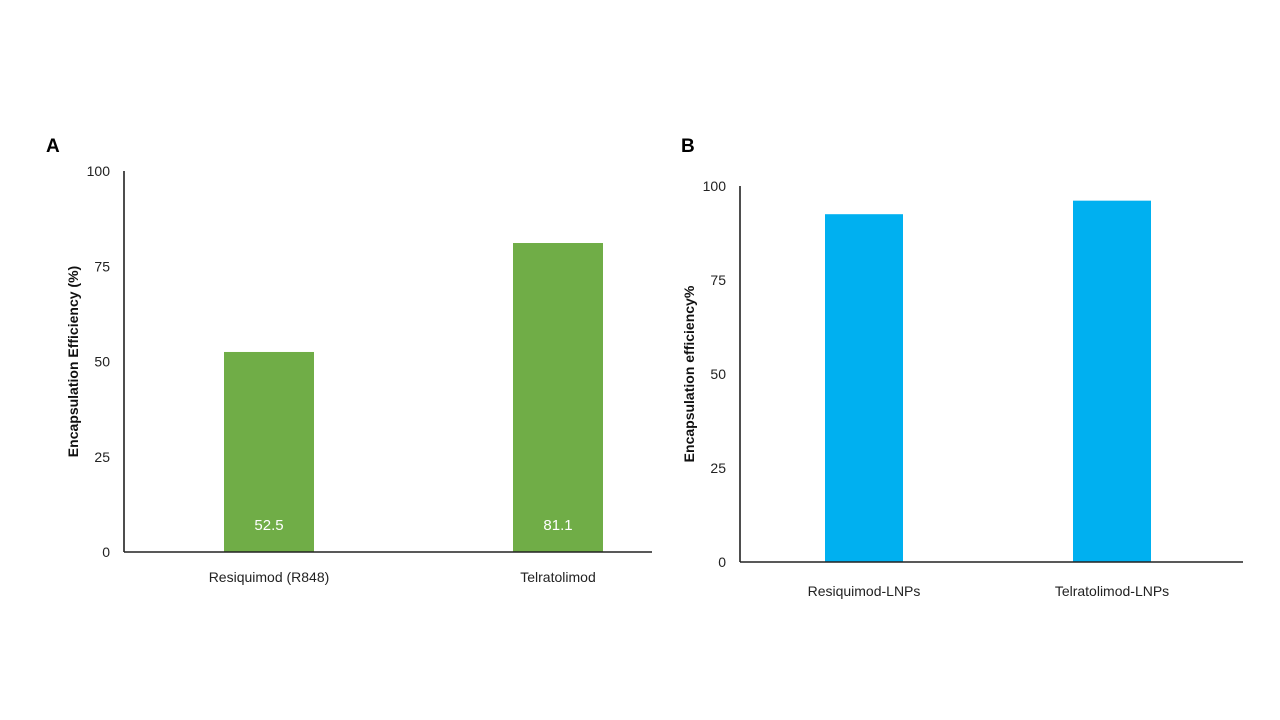  I want to click on panel-a-y-axis-title: Encapsulation Efficiency (%), so click(73, 361).